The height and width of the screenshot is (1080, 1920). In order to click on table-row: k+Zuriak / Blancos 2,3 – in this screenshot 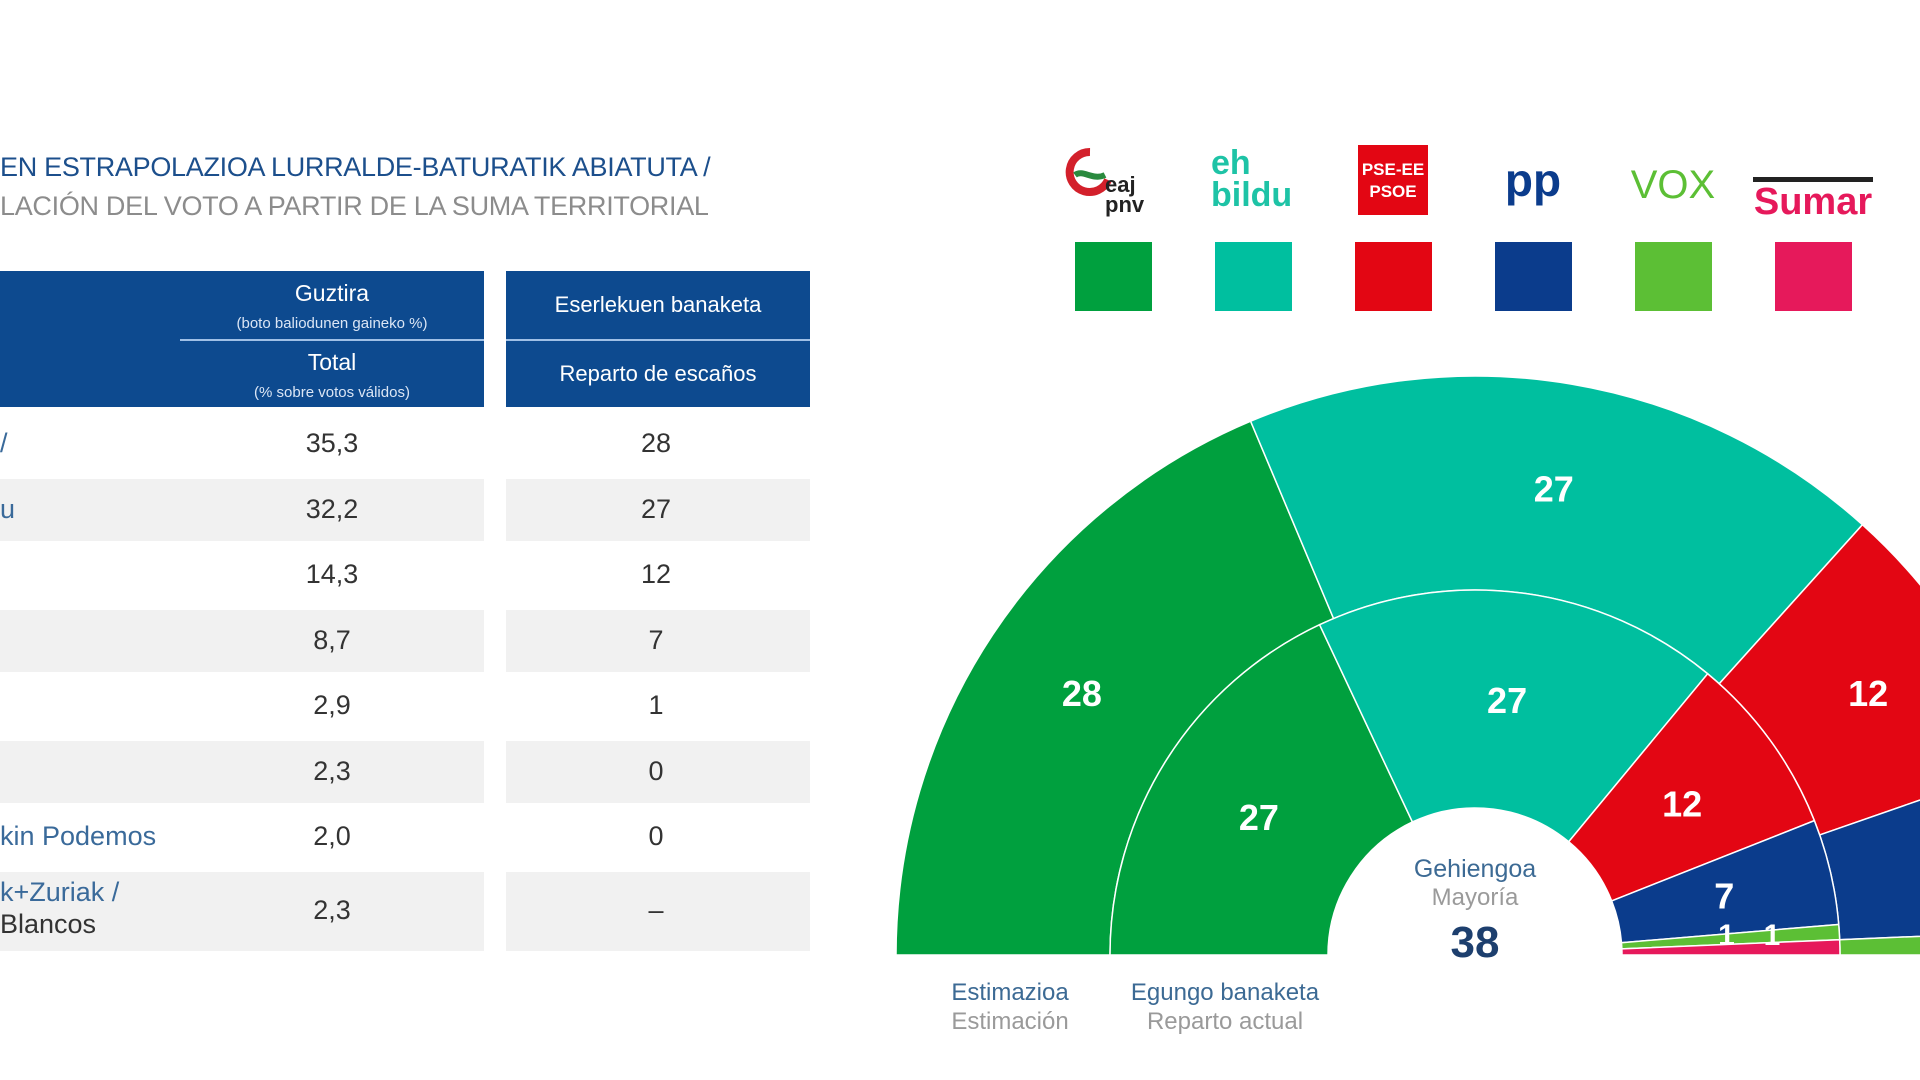, I will do `click(405, 911)`.